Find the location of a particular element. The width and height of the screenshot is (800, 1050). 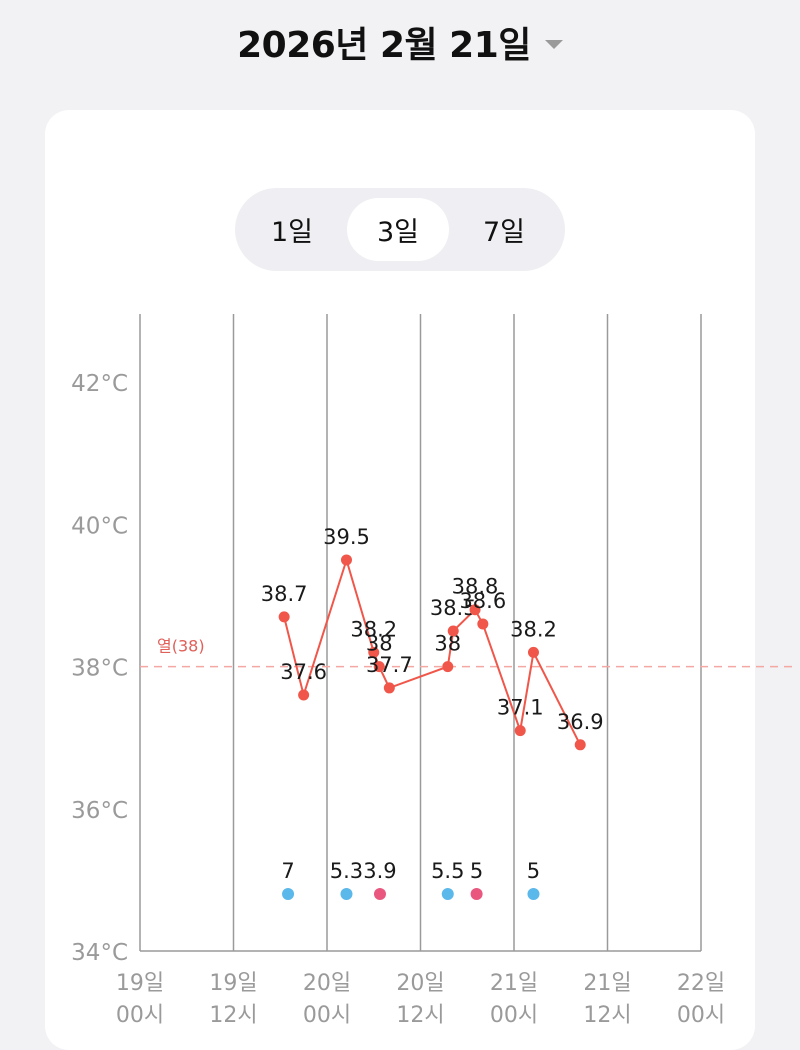

dose-value-label: 5.3 is located at coordinates (346, 871).